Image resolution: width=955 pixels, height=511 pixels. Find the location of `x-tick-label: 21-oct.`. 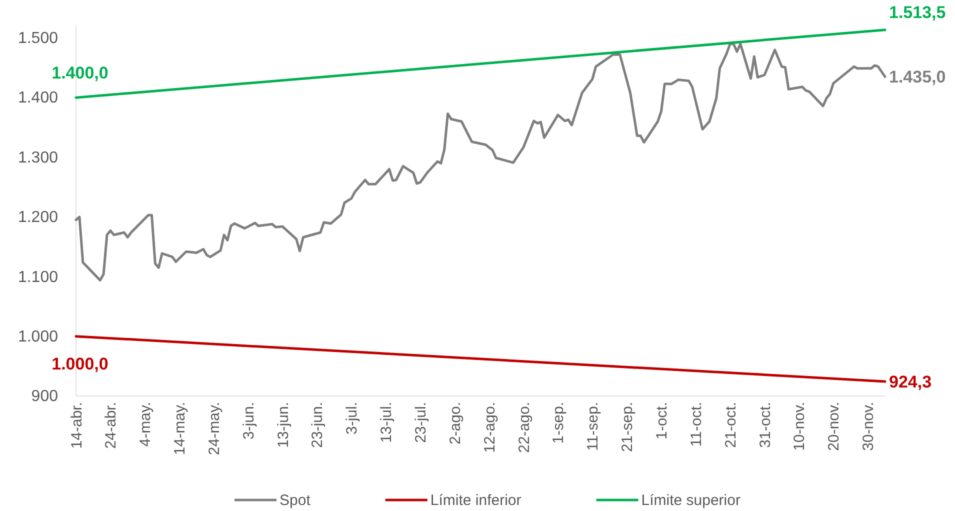

x-tick-label: 21-oct. is located at coordinates (731, 425).